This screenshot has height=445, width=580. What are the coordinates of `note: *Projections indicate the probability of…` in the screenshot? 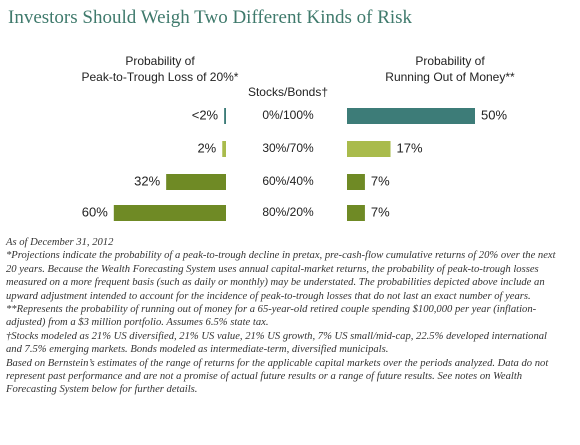 It's located at (281, 276).